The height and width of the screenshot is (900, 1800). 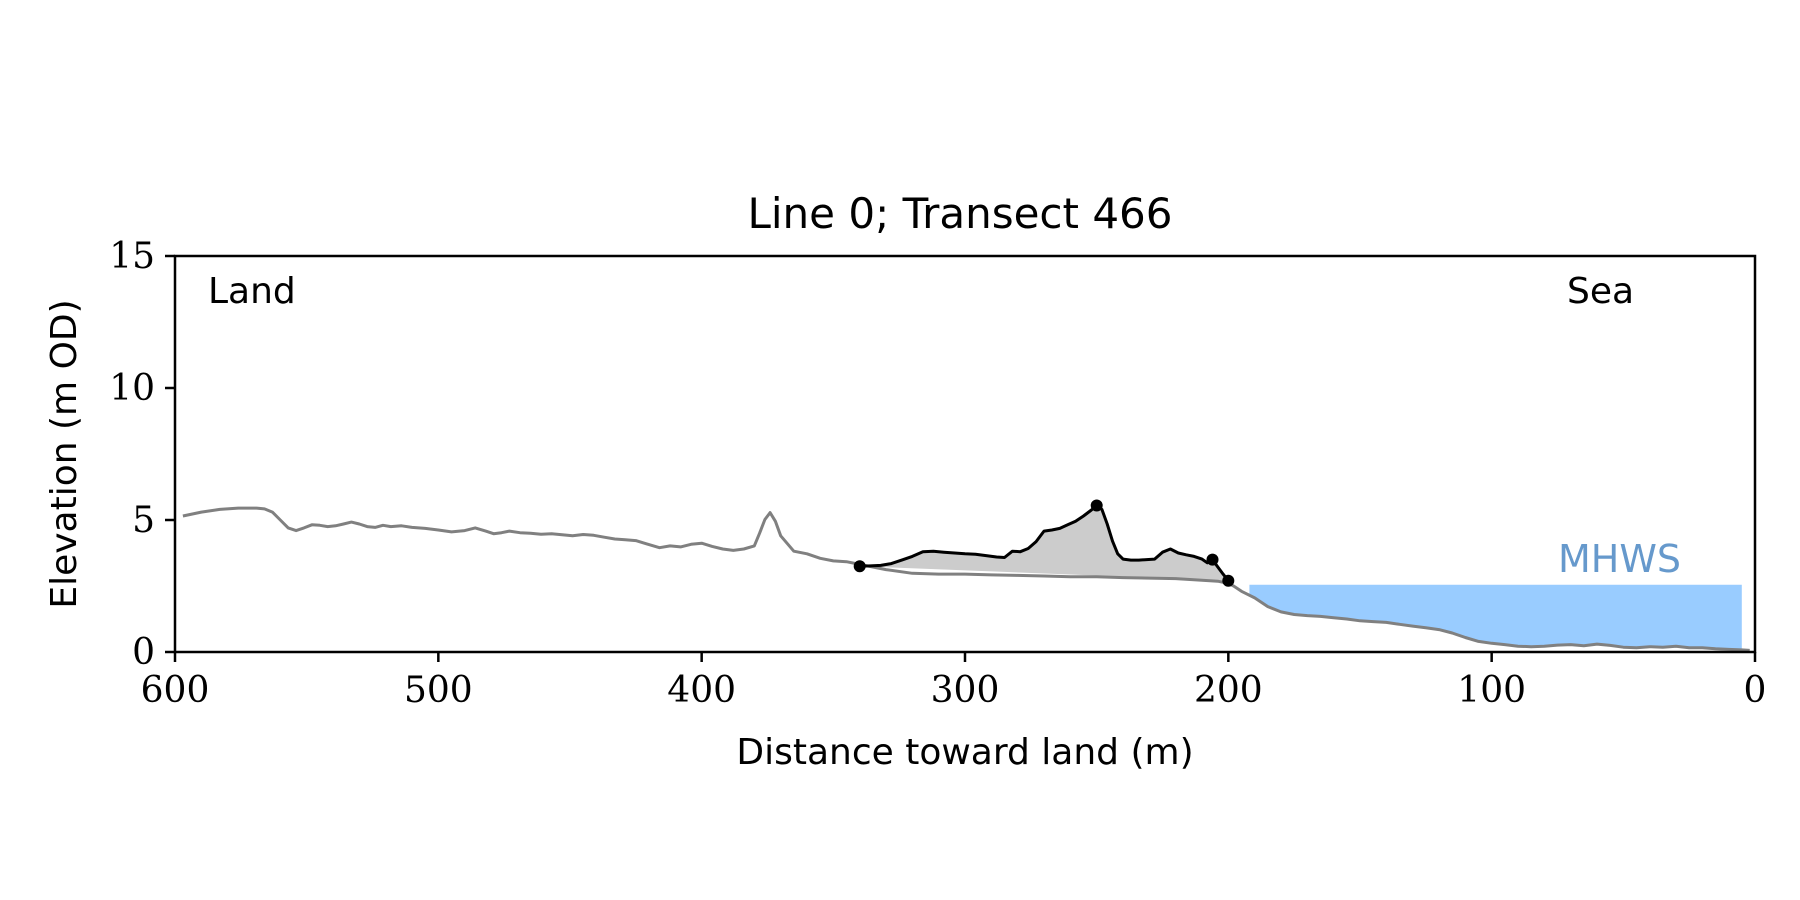 What do you see at coordinates (1495, 617) in the screenshot?
I see `mhws-water-fill` at bounding box center [1495, 617].